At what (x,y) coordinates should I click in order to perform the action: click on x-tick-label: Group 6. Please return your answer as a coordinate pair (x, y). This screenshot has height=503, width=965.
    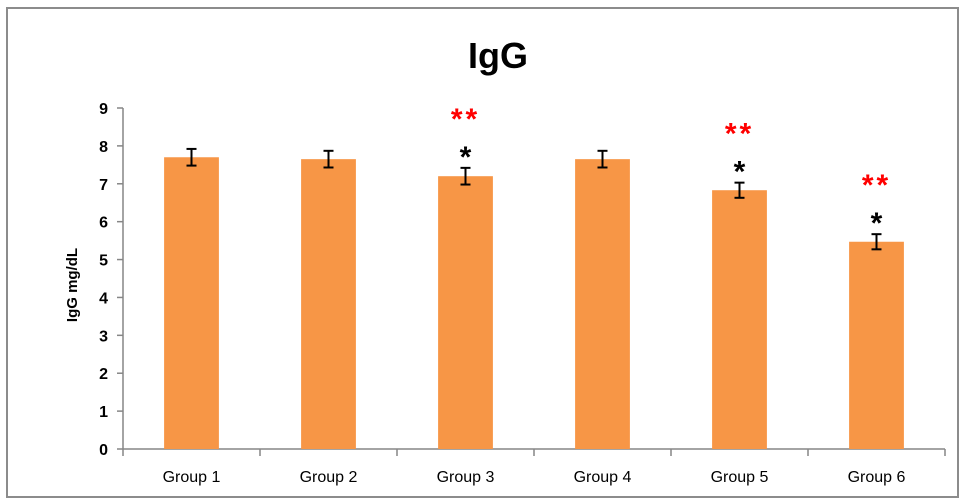
    Looking at the image, I should click on (877, 477).